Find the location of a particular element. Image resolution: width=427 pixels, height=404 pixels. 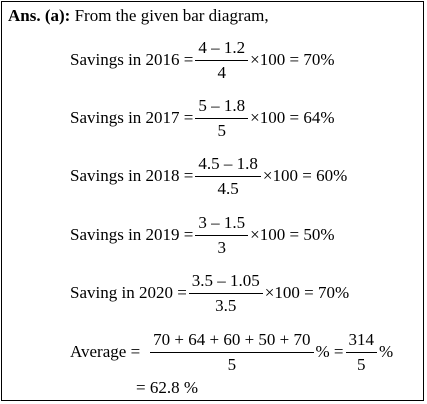

equation-rhs: ×100 = 60% is located at coordinates (305, 175).